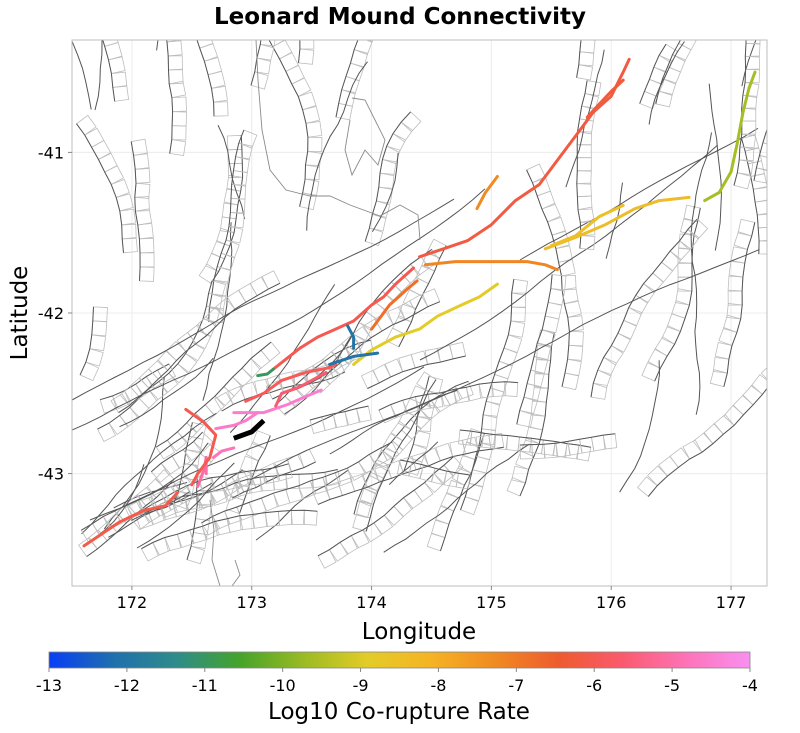 The height and width of the screenshot is (733, 800). Describe the element at coordinates (223, 452) in the screenshot. I see `co-rupture-fault-f3` at that location.